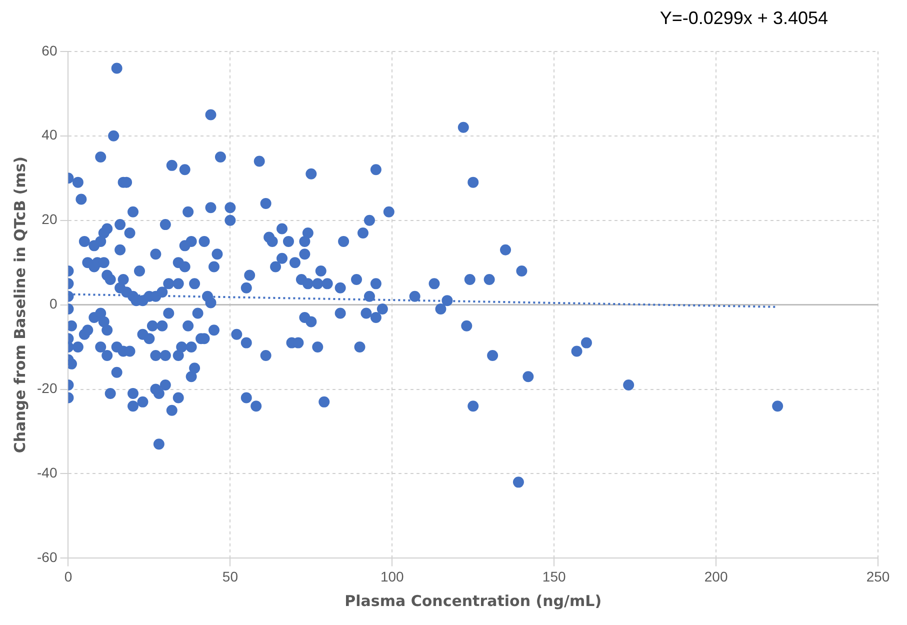 Image resolution: width=907 pixels, height=625 pixels. What do you see at coordinates (47, 472) in the screenshot?
I see `y-tick-label: -40` at bounding box center [47, 472].